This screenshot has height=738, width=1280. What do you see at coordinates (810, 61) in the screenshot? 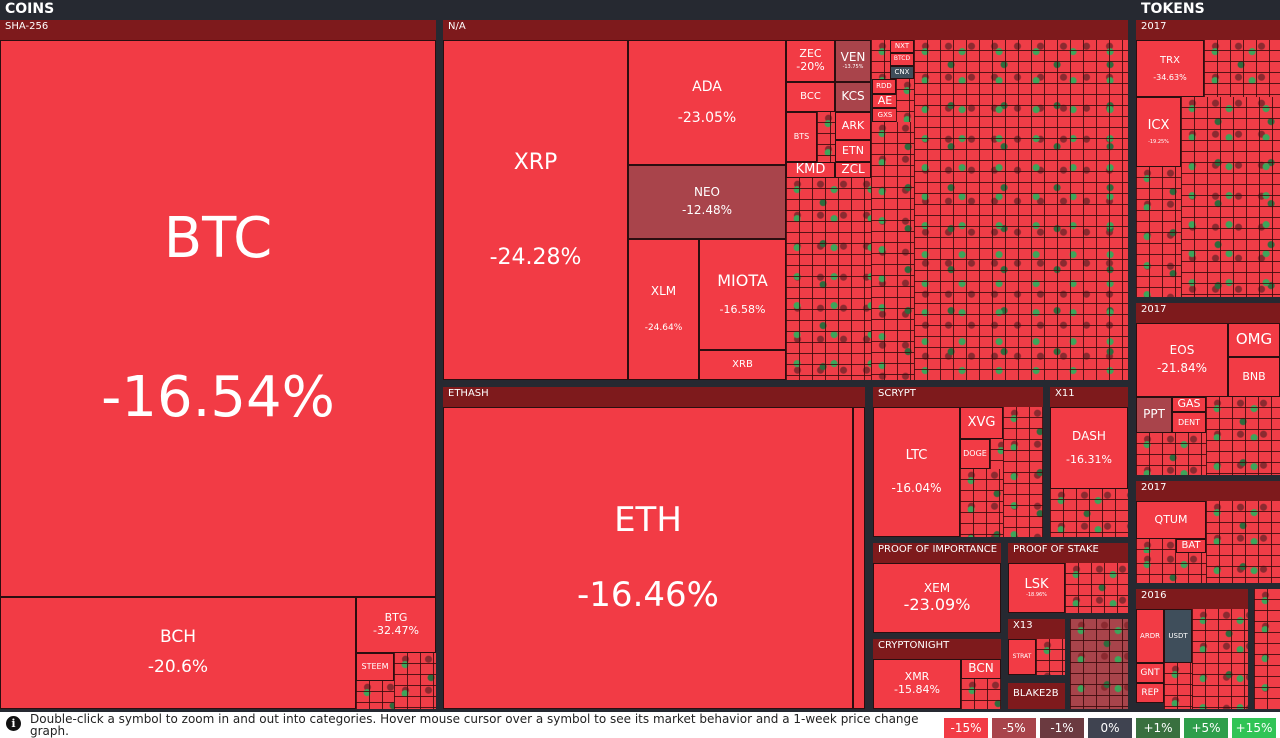
I see `tile-zec: ZEC -20%` at bounding box center [810, 61].